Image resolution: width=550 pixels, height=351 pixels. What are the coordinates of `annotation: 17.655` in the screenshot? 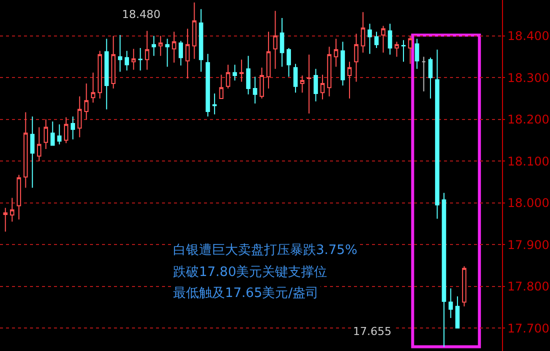 It's located at (372, 331).